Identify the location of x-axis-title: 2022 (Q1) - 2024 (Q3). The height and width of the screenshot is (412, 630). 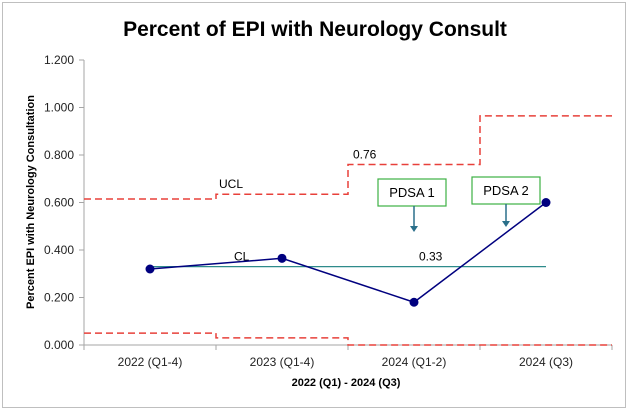
(346, 383).